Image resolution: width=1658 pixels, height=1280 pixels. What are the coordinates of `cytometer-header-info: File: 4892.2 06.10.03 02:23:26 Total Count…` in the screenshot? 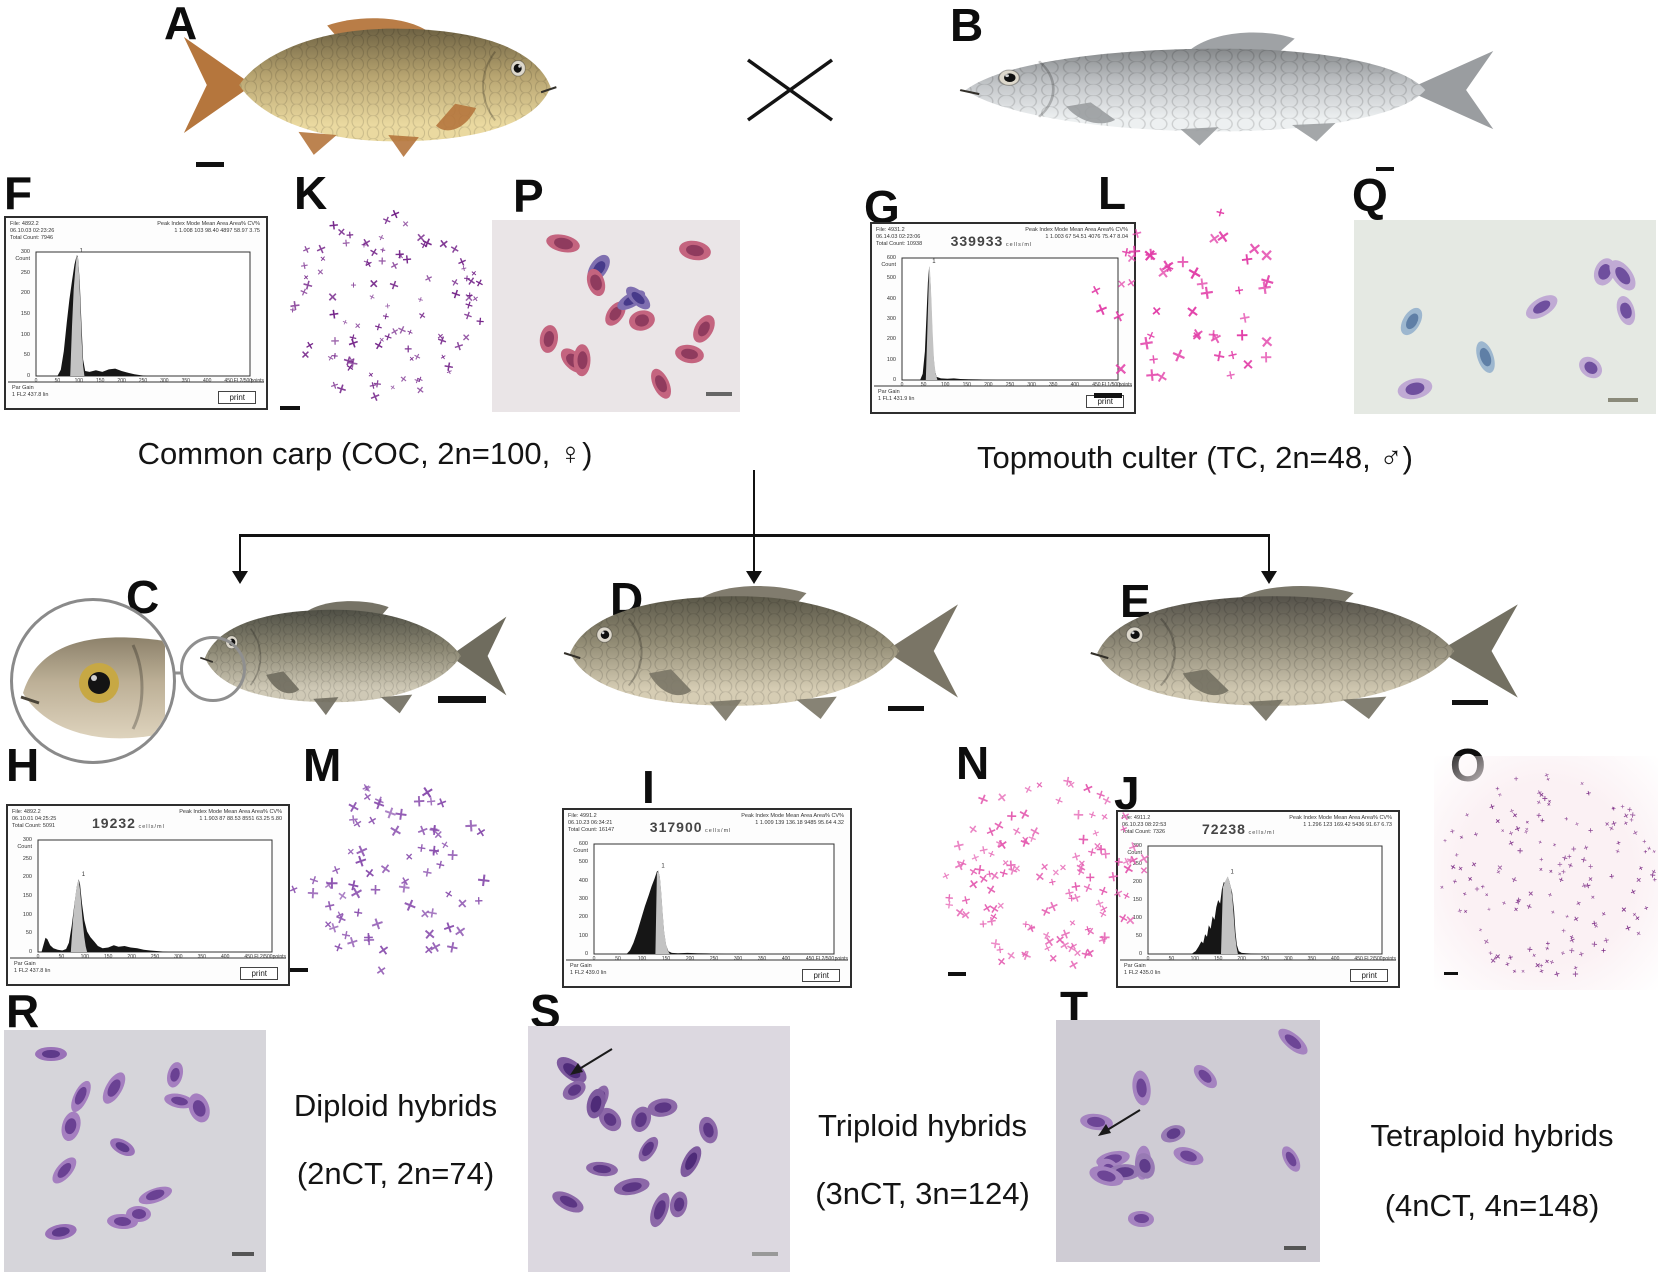 It's located at (32, 231).